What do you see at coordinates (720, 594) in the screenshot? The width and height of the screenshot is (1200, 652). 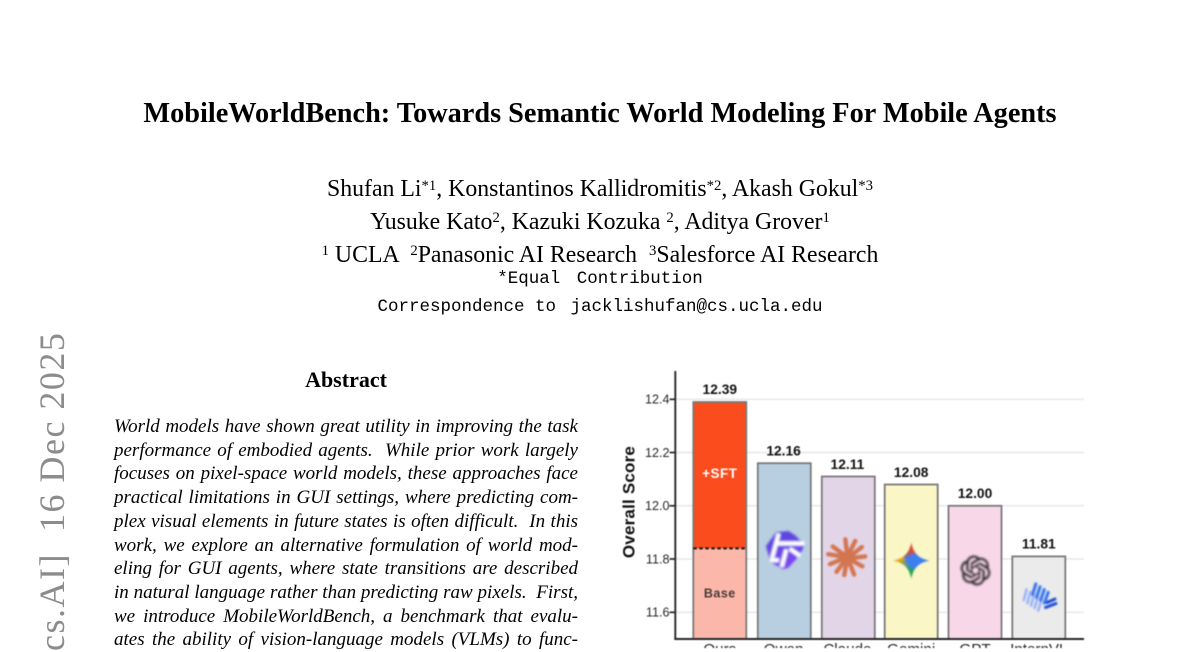 I see `svg-text: Base` at bounding box center [720, 594].